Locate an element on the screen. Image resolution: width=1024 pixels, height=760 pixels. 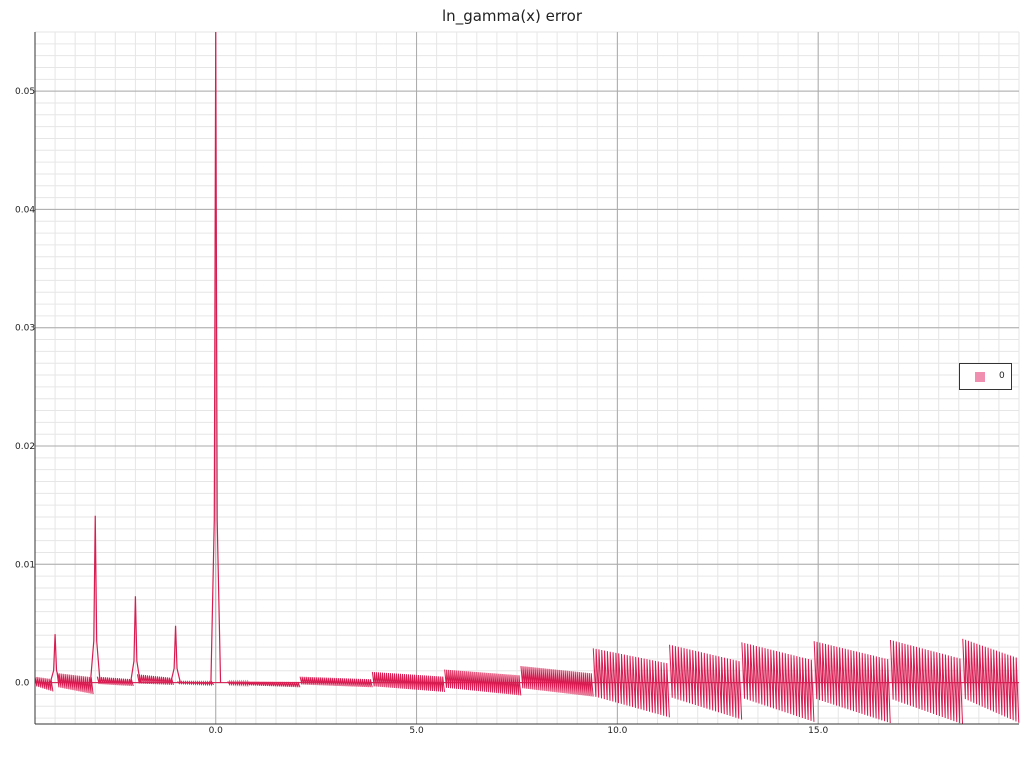
x-tick-label: 0.0 is located at coordinates (216, 731).